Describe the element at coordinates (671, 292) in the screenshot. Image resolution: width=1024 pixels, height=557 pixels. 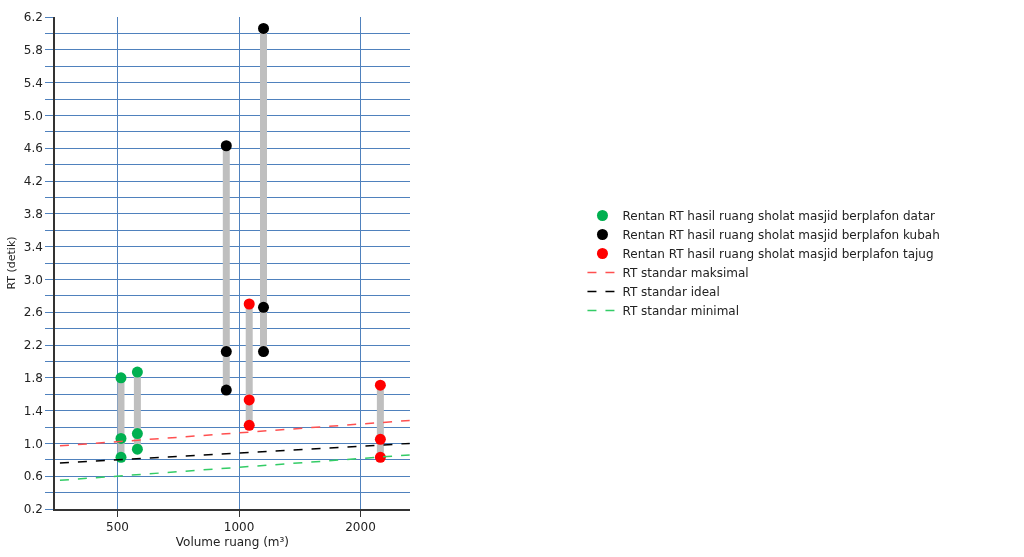
I see `legend-label: RT standar ideal` at that location.